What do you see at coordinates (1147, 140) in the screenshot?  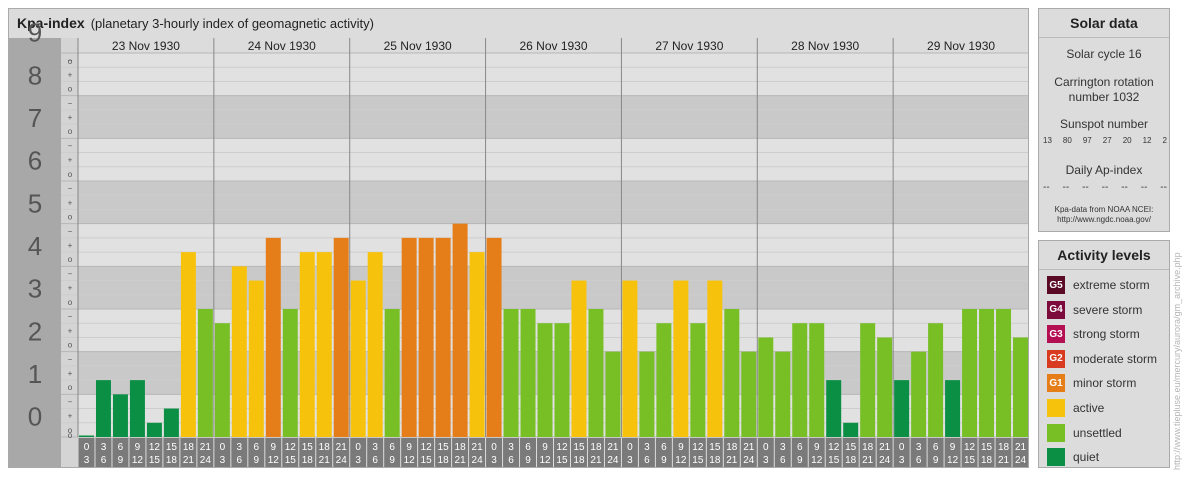 I see `sunspot-value: 12` at bounding box center [1147, 140].